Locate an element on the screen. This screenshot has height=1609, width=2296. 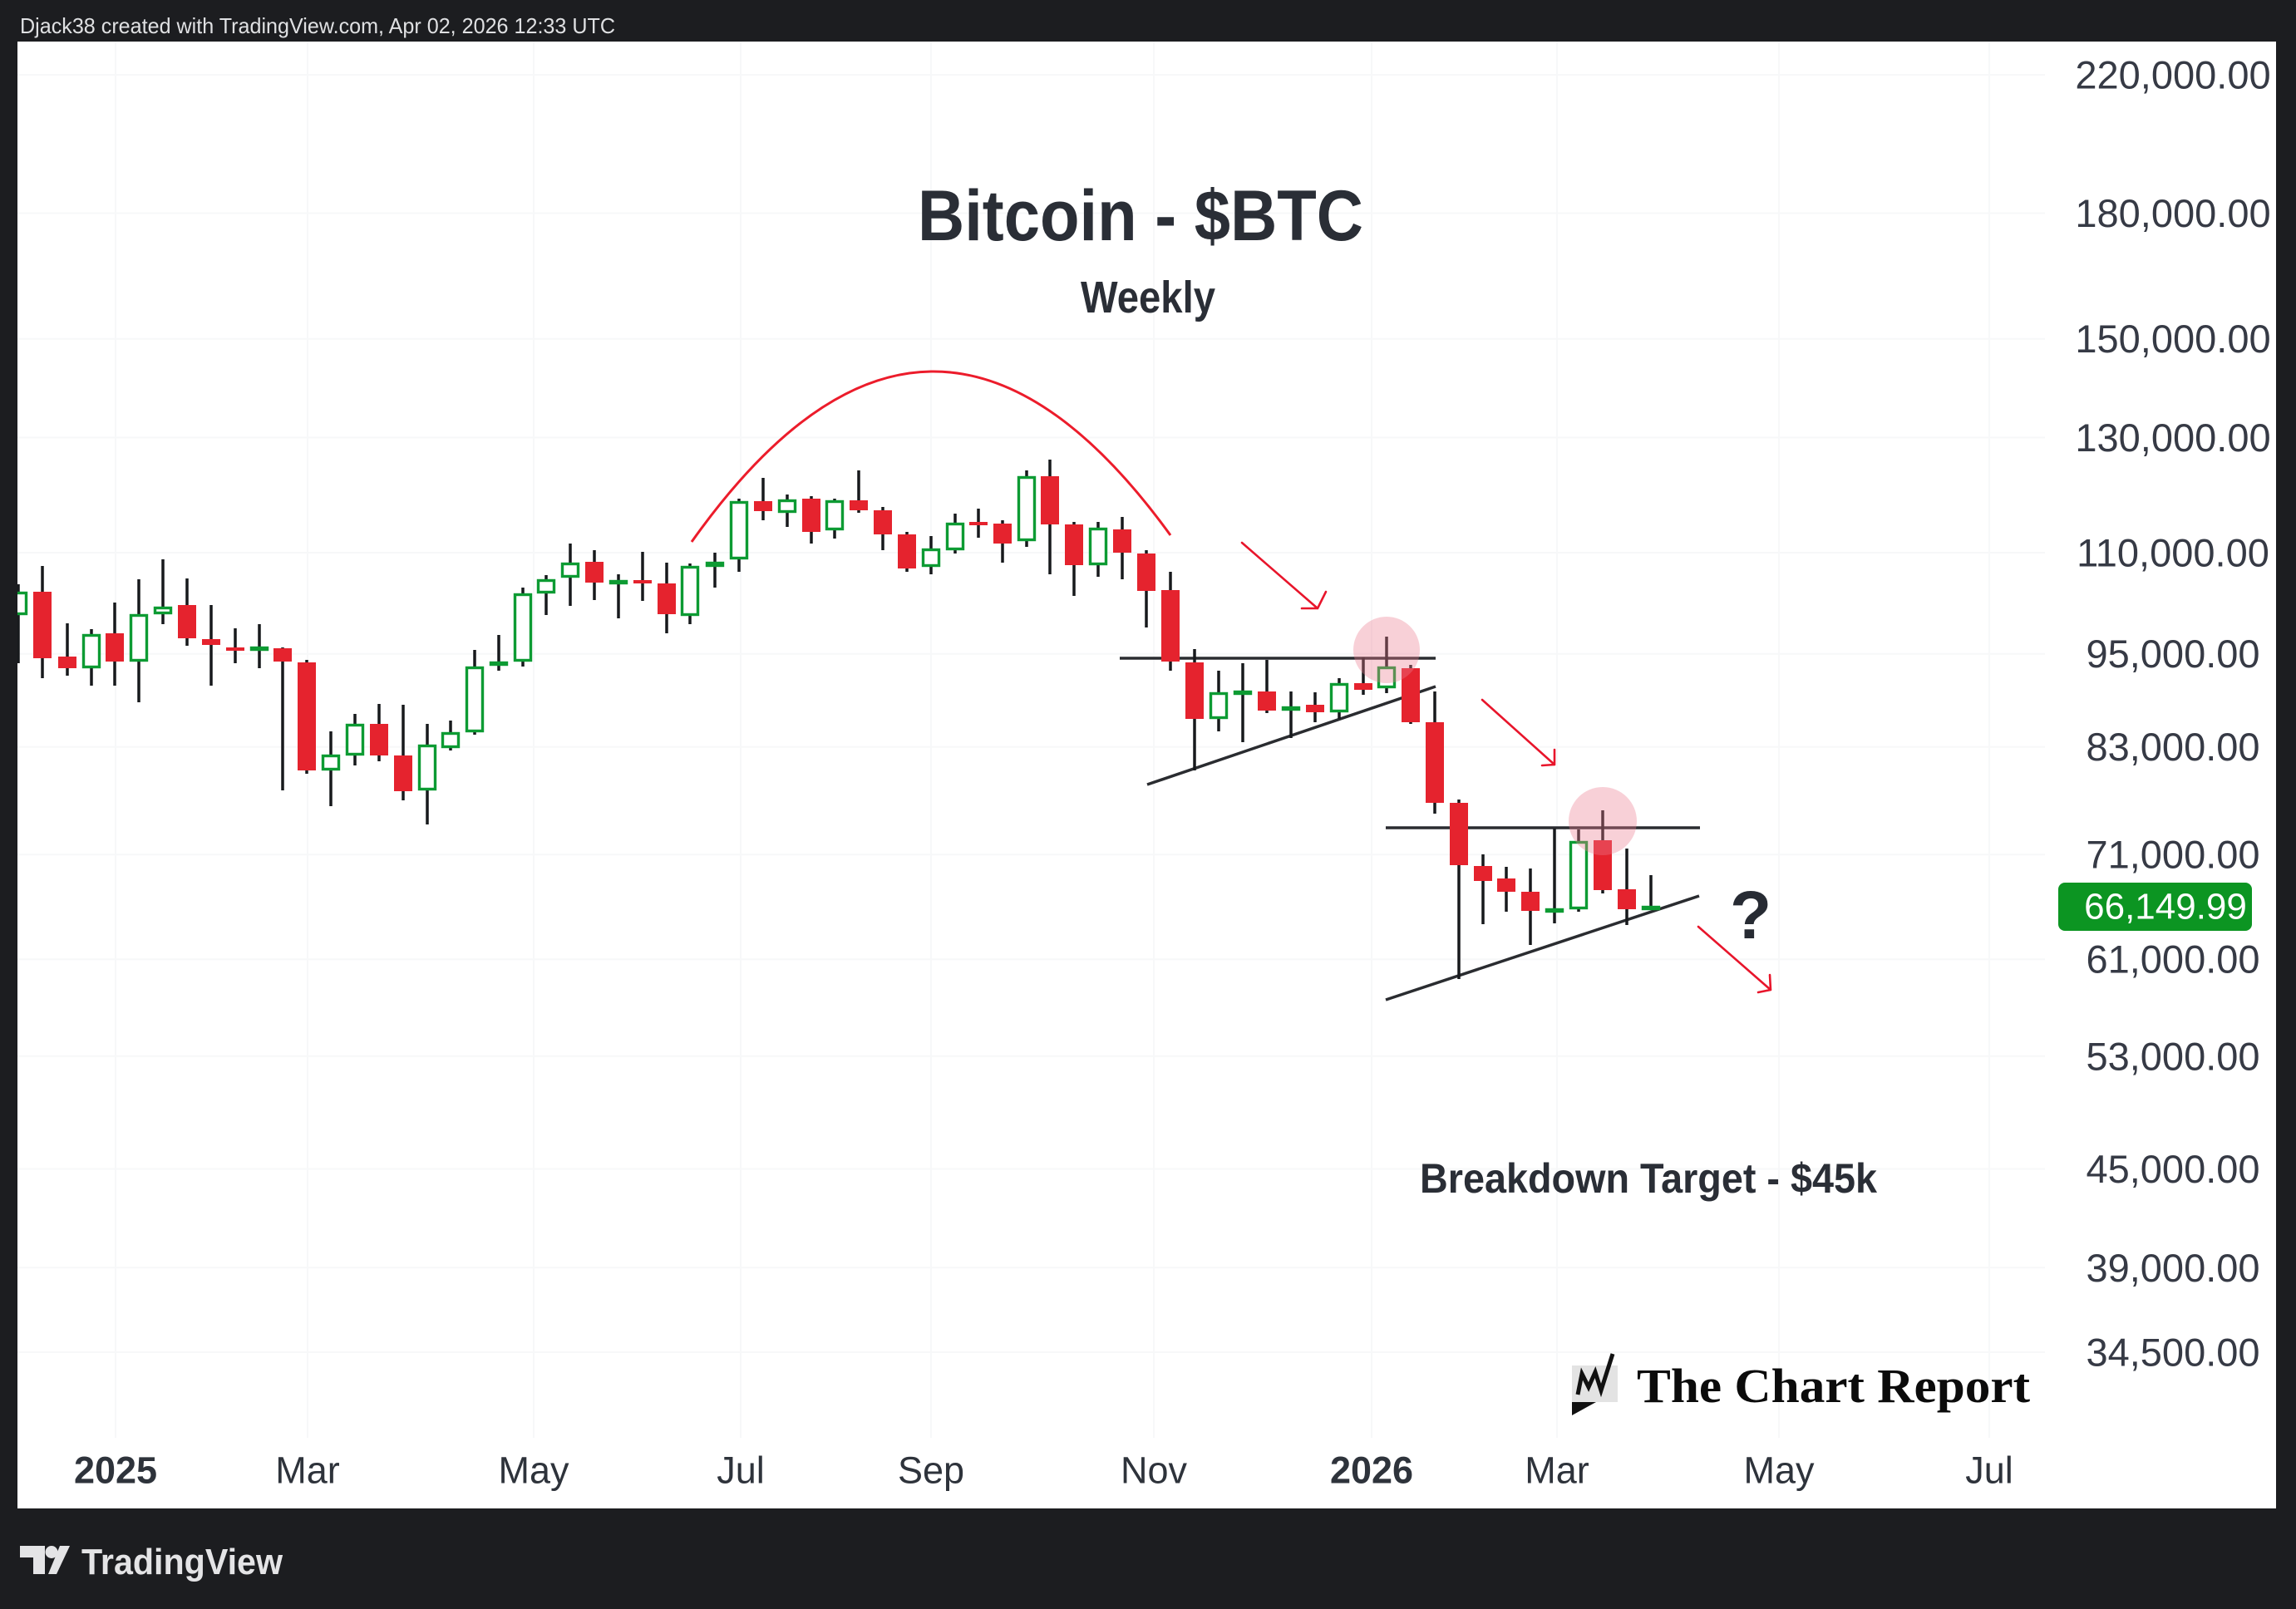
svg-text: The Chart Report is located at coordinates (1834, 1386).